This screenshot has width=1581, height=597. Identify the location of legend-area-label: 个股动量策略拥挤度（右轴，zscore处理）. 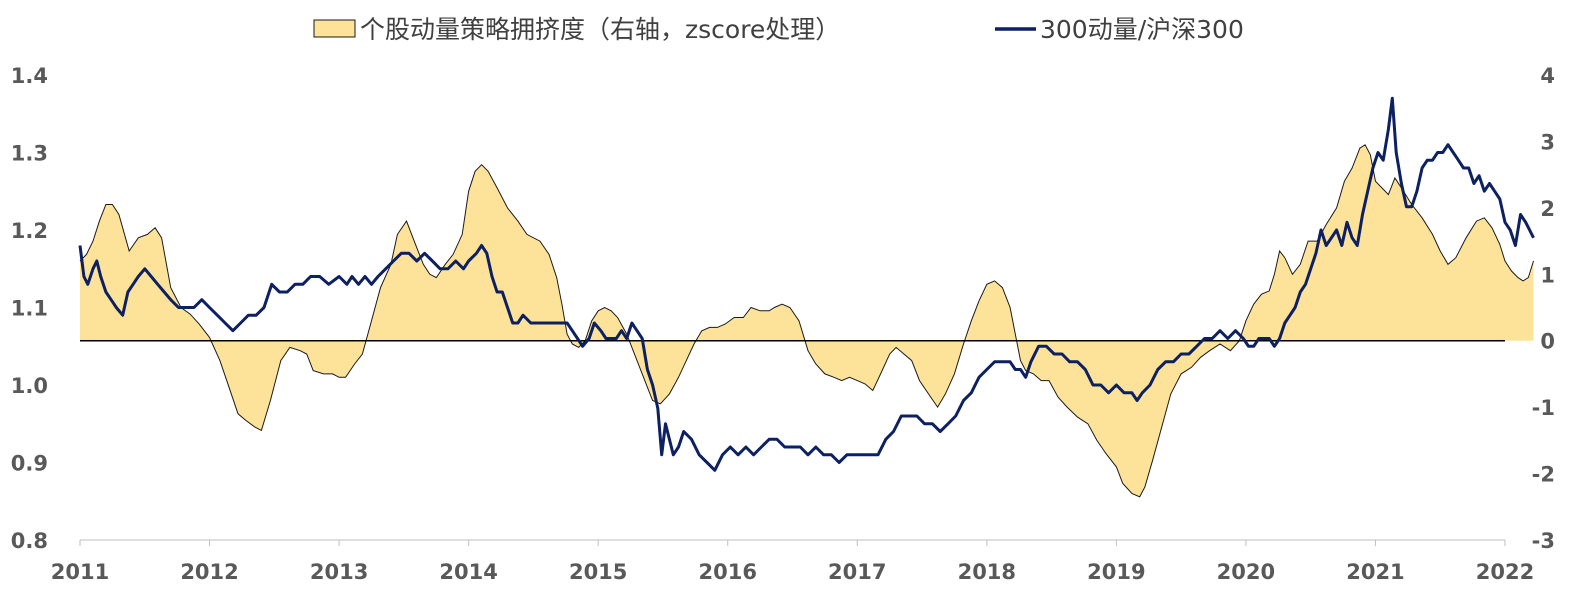
(600, 29).